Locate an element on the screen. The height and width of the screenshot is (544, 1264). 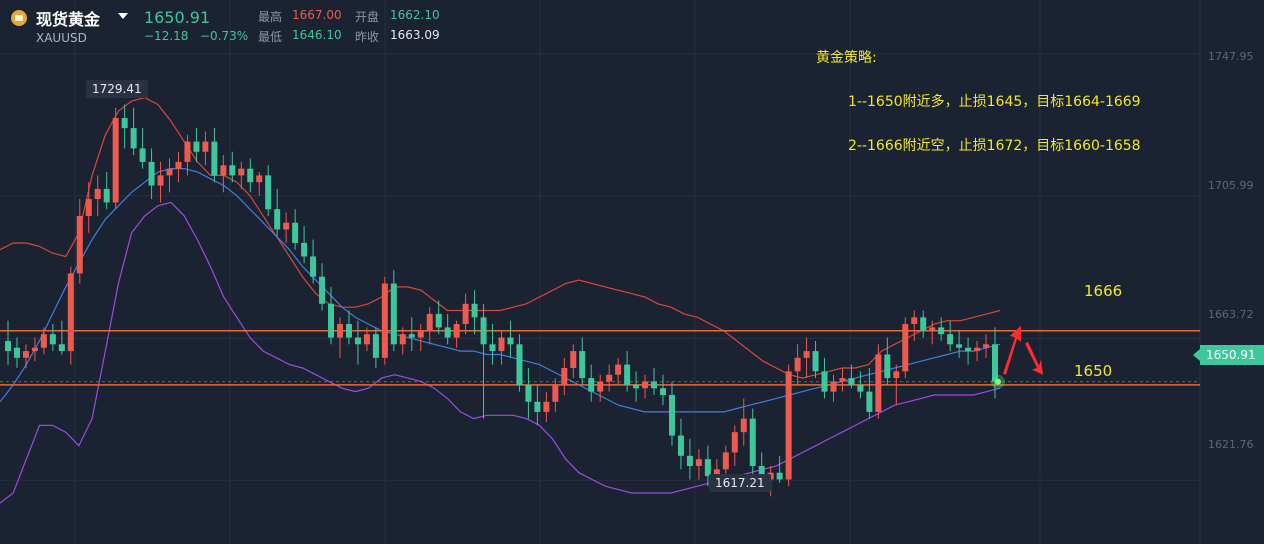
low-label: 最低 is located at coordinates (270, 37).